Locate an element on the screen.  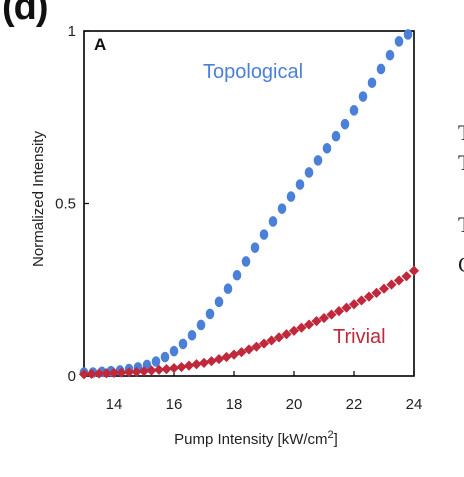
y-tick-label: 1 is located at coordinates (72, 31).